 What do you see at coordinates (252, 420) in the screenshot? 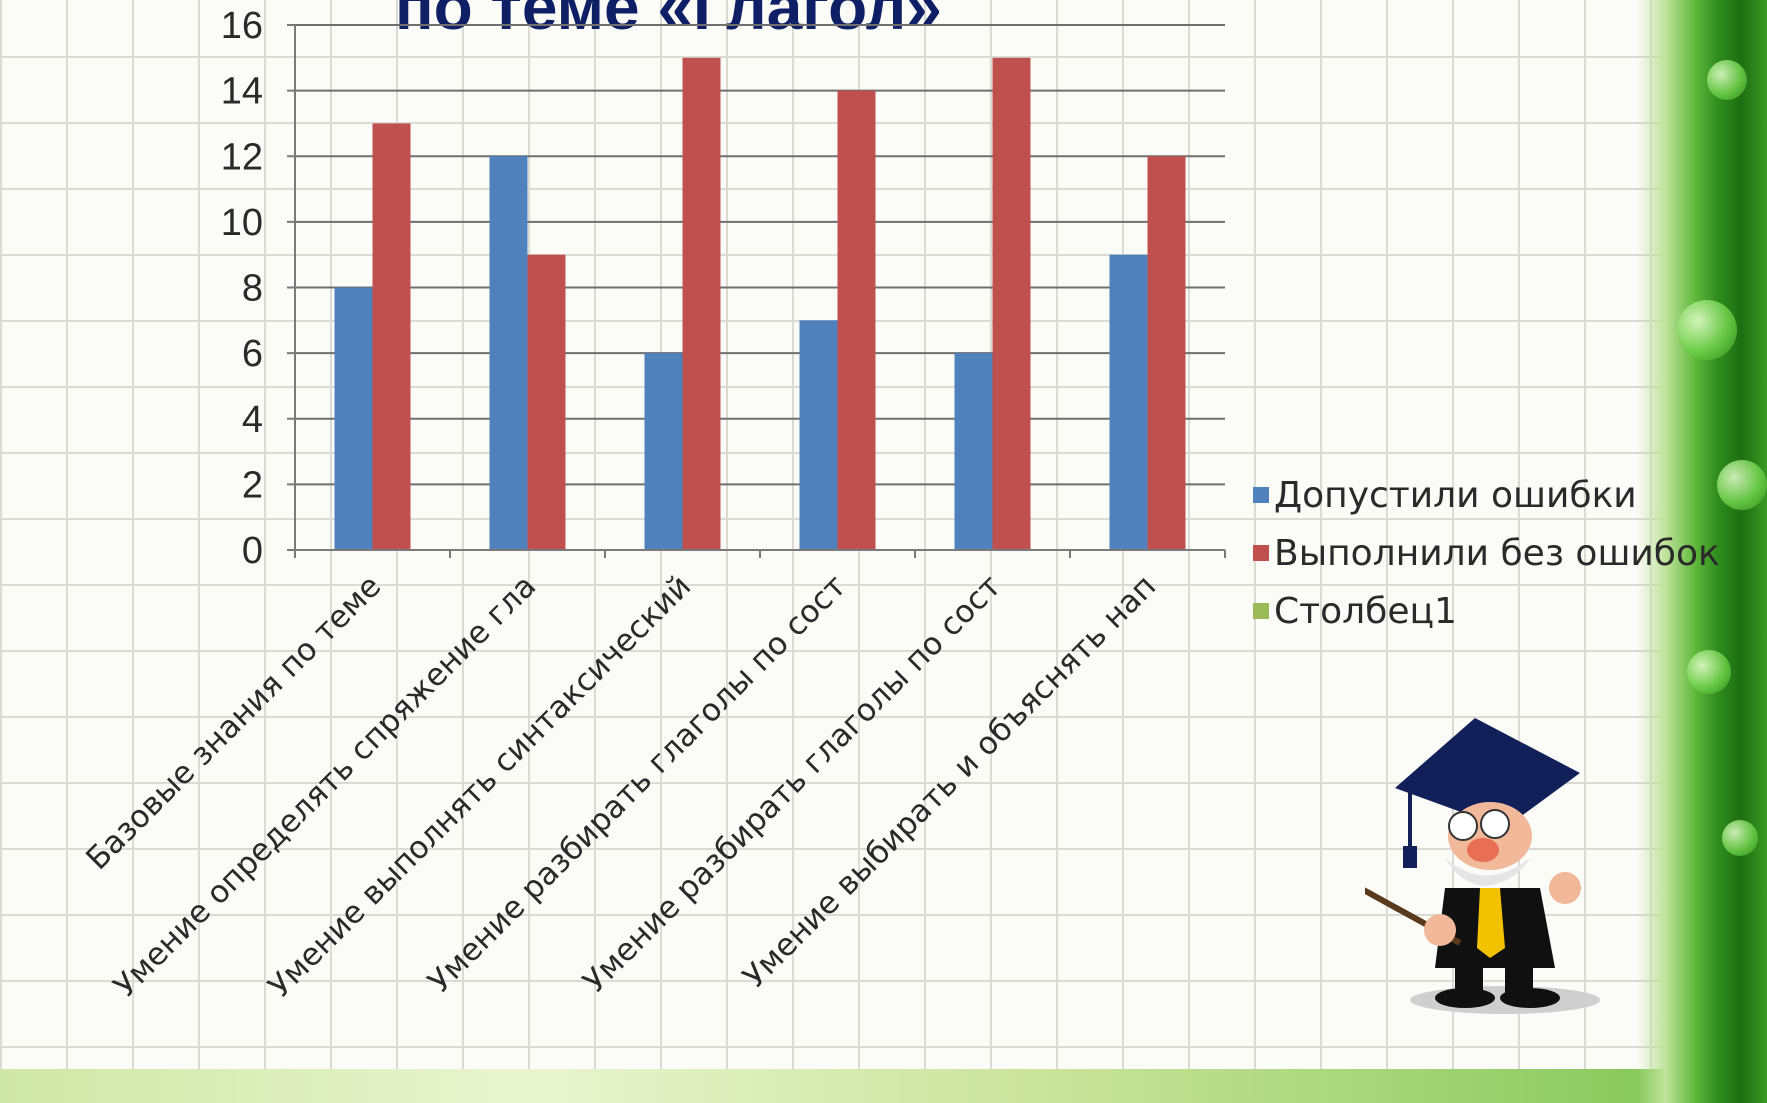
I see `y-tick-label: 4` at bounding box center [252, 420].